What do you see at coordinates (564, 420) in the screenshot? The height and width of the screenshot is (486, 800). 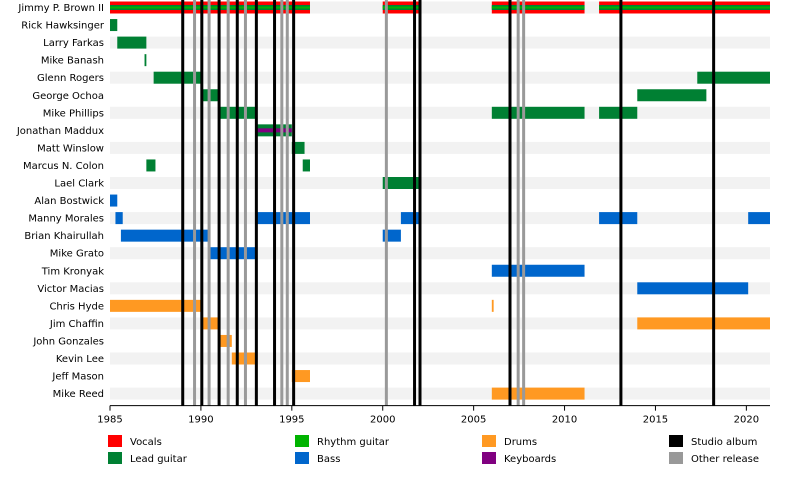 I see `x-tick-label: 2010` at bounding box center [564, 420].